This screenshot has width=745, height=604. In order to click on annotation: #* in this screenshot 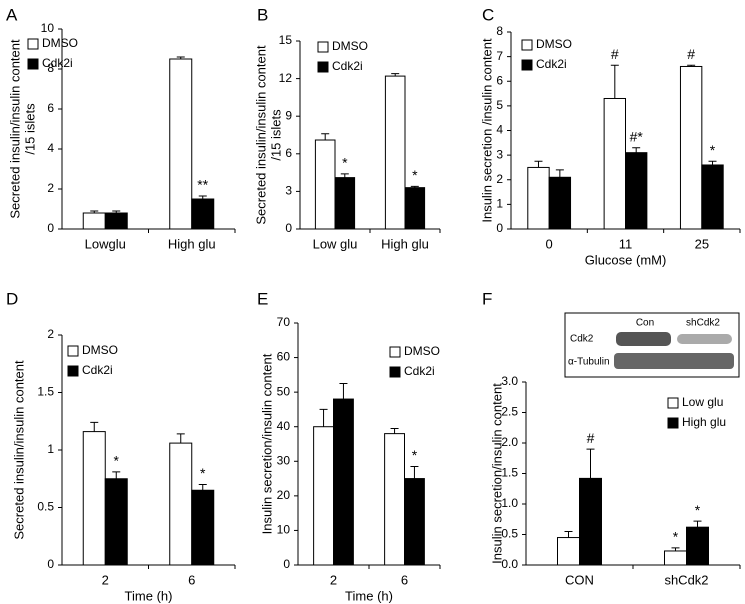, I will do `click(637, 136)`.